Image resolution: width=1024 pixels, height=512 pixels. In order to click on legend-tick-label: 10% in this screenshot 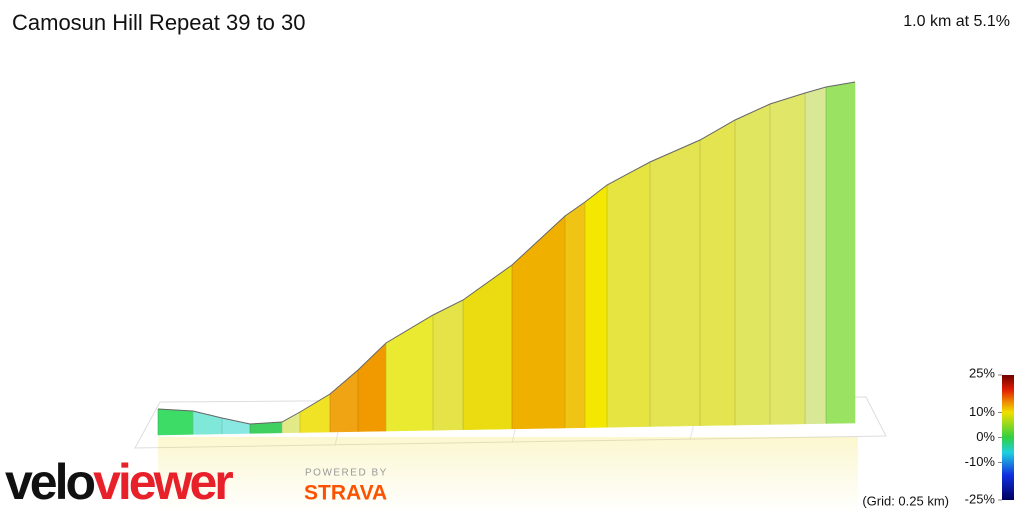, I will do `click(982, 411)`.